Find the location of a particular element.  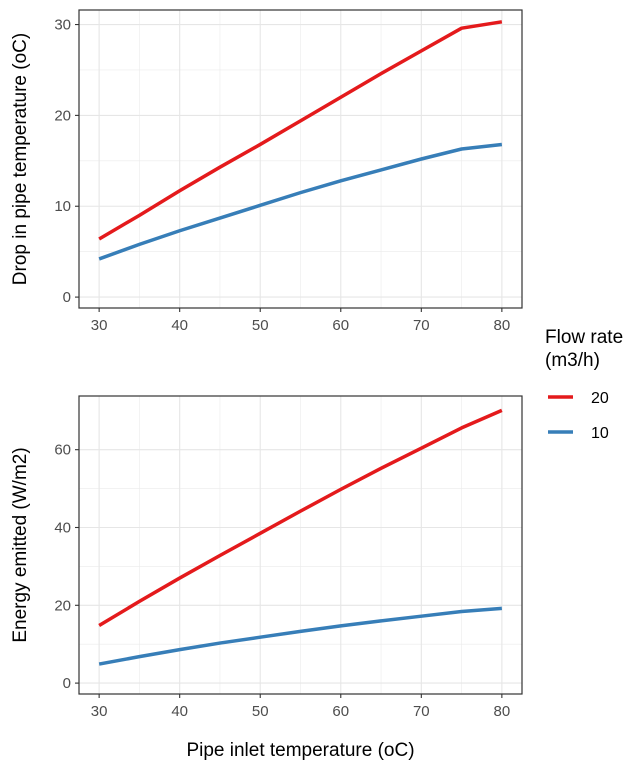

y-tick-label: 60 is located at coordinates (62, 450).